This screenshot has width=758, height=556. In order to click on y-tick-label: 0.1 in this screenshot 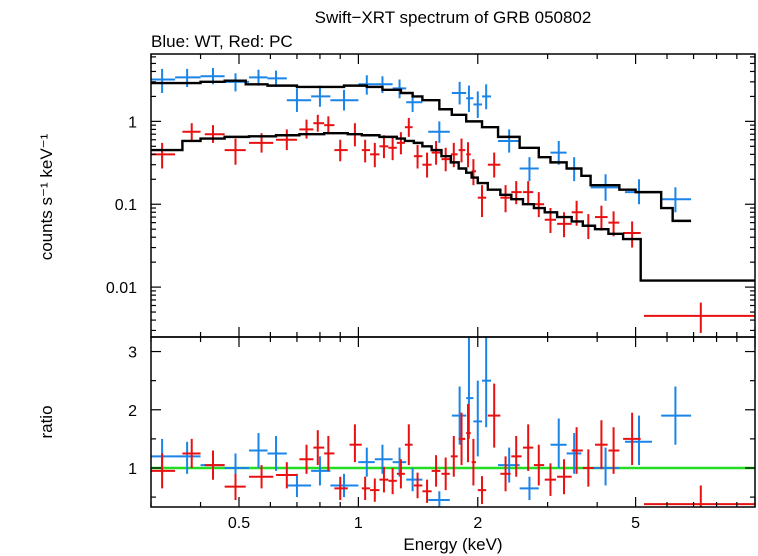, I will do `click(126, 205)`.